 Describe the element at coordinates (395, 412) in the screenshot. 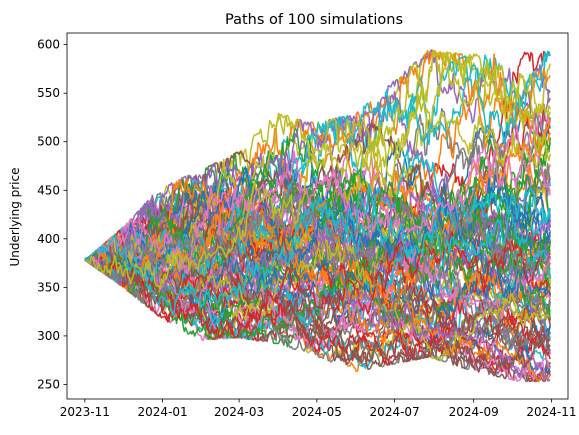

I see `x-tick-label: 2024-07` at that location.